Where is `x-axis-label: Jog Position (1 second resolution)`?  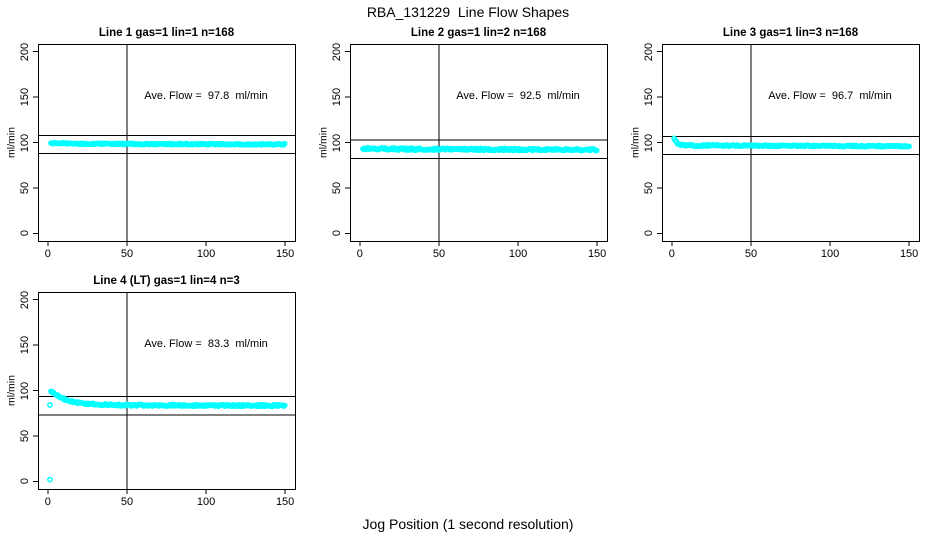
x-axis-label: Jog Position (1 second resolution) is located at coordinates (468, 524).